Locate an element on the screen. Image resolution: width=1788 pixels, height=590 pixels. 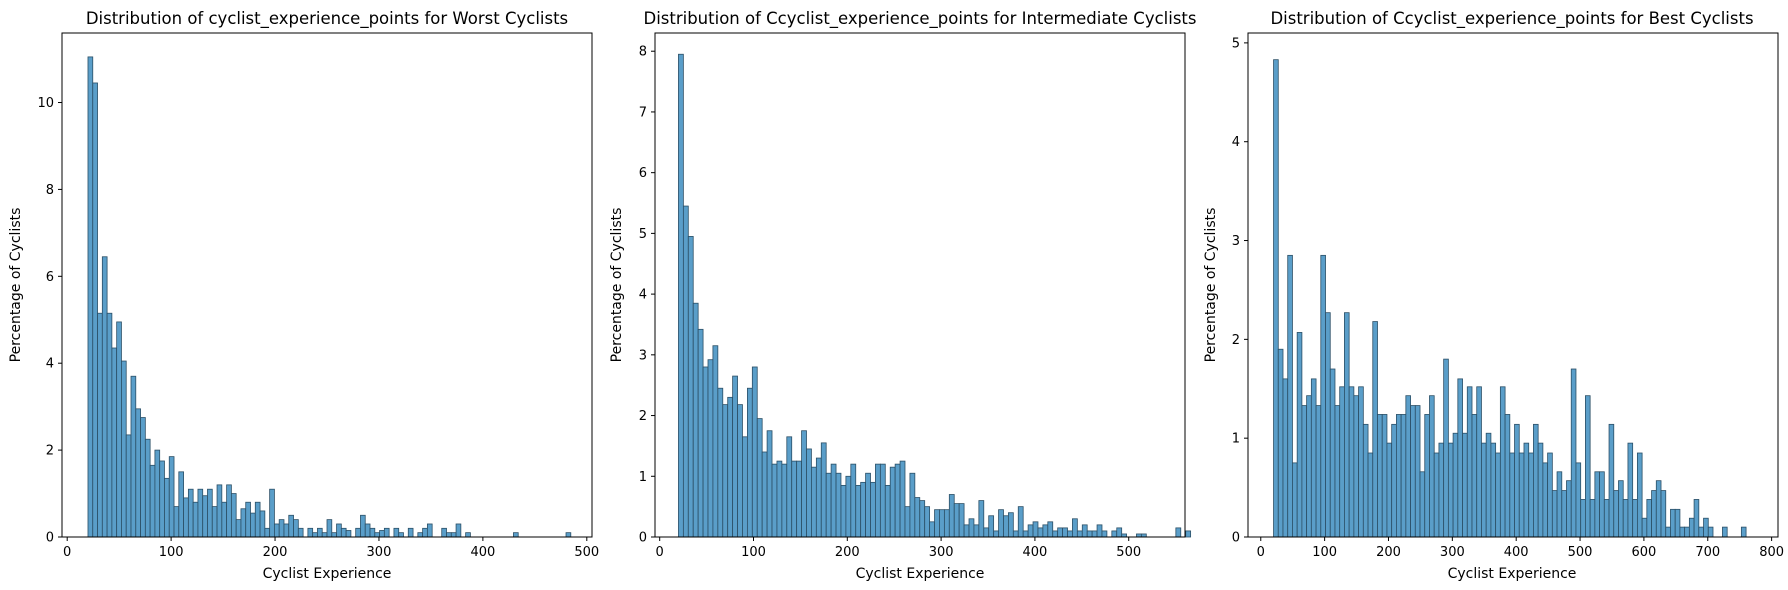
y-tick-label: 8 is located at coordinates (643, 52).